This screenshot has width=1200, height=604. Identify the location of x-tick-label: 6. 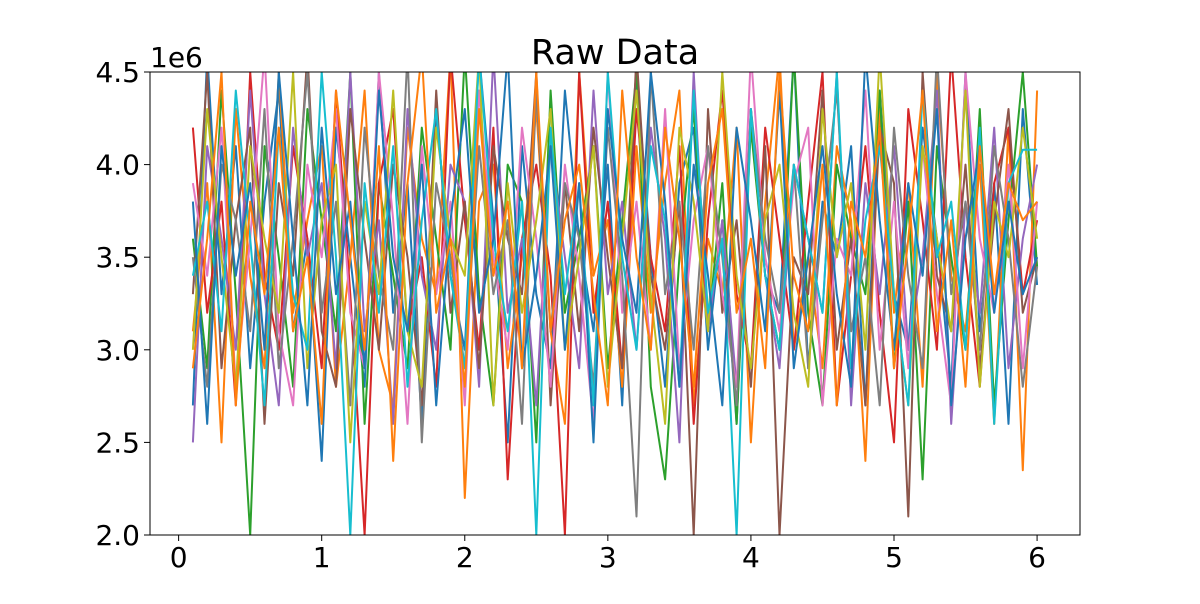
(1037, 557).